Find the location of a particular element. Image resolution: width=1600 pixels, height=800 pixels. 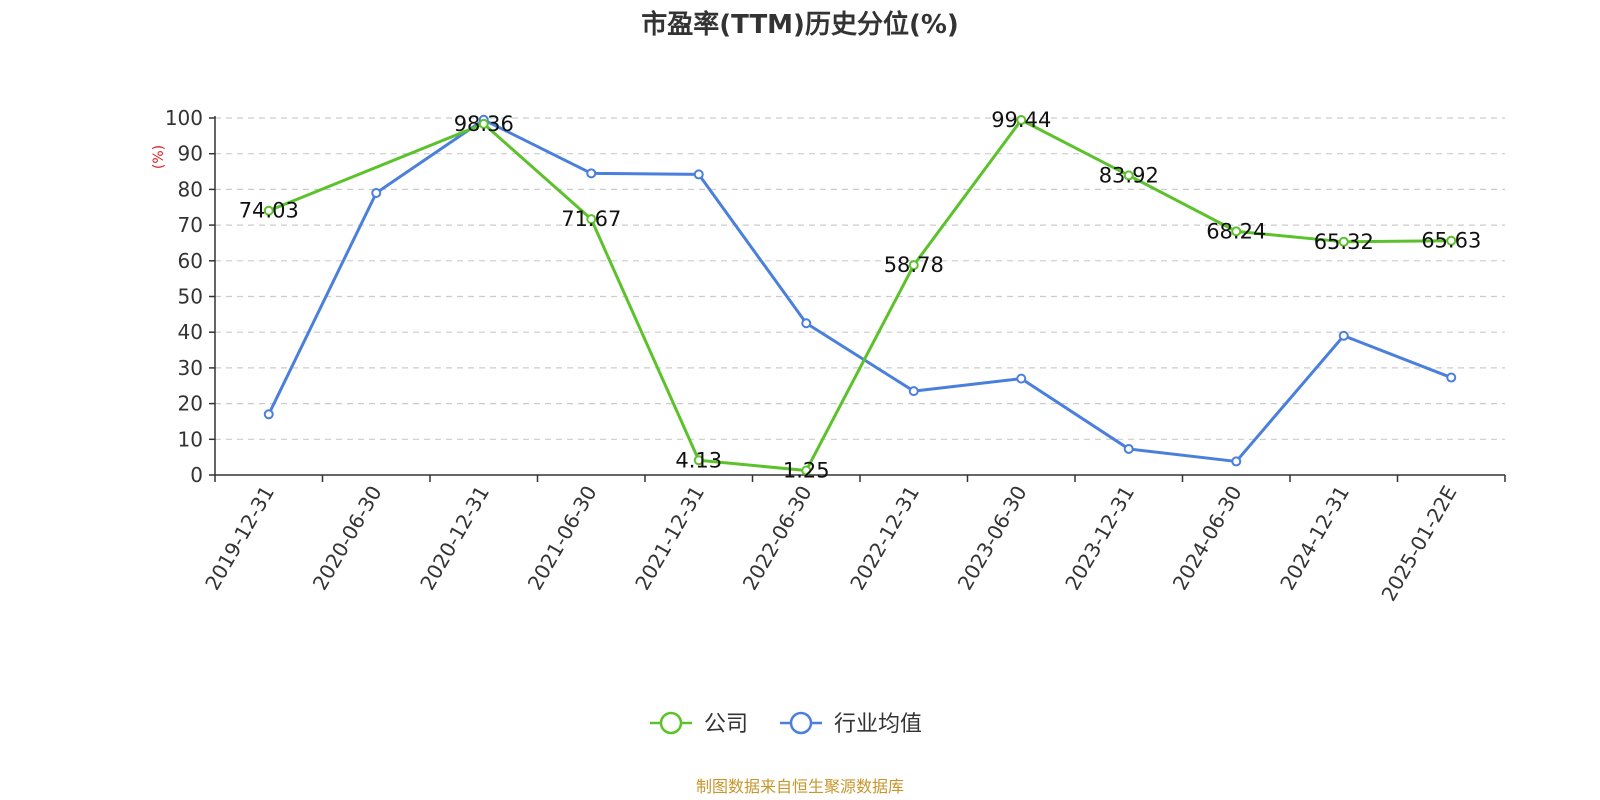

legend-item-0: 公司 is located at coordinates (699, 724).